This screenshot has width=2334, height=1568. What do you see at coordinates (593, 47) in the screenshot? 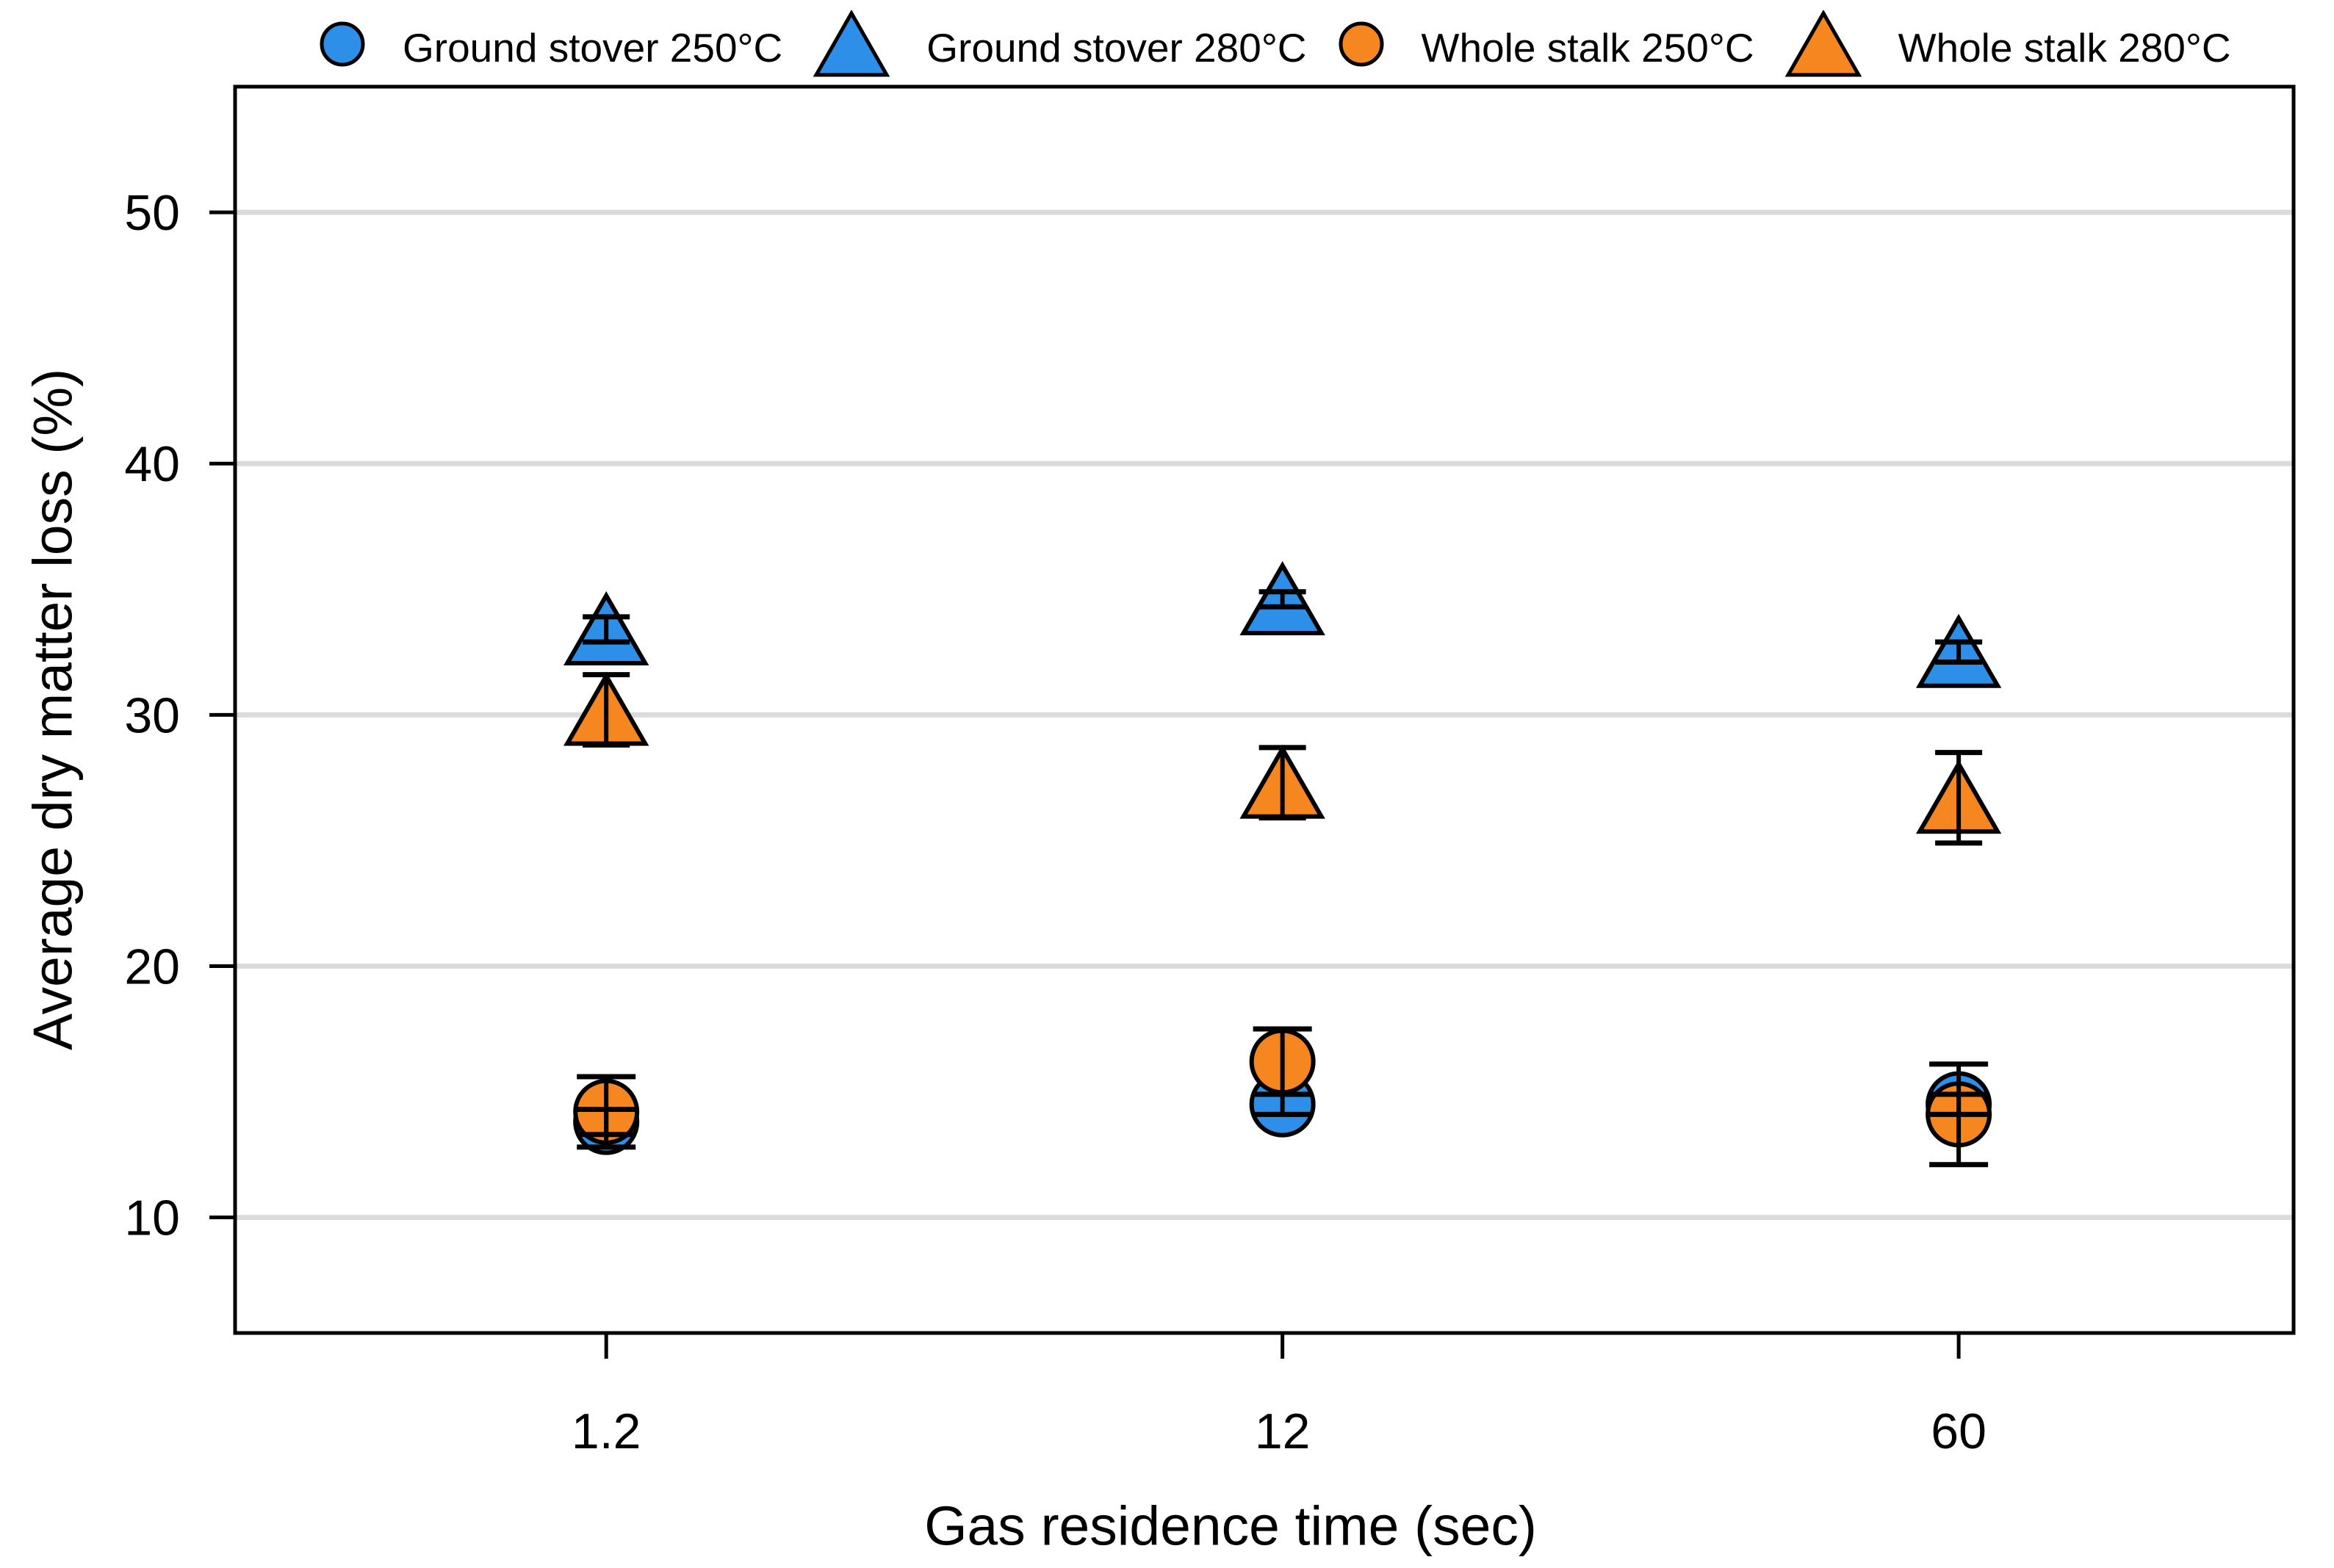
I see `legend-item-label: Ground stover 250°C` at bounding box center [593, 47].